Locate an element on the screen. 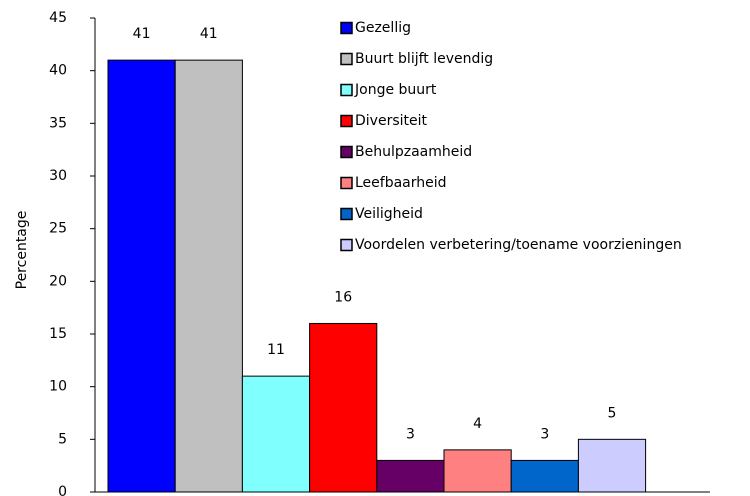  y-tick-label: 0 is located at coordinates (62, 490).